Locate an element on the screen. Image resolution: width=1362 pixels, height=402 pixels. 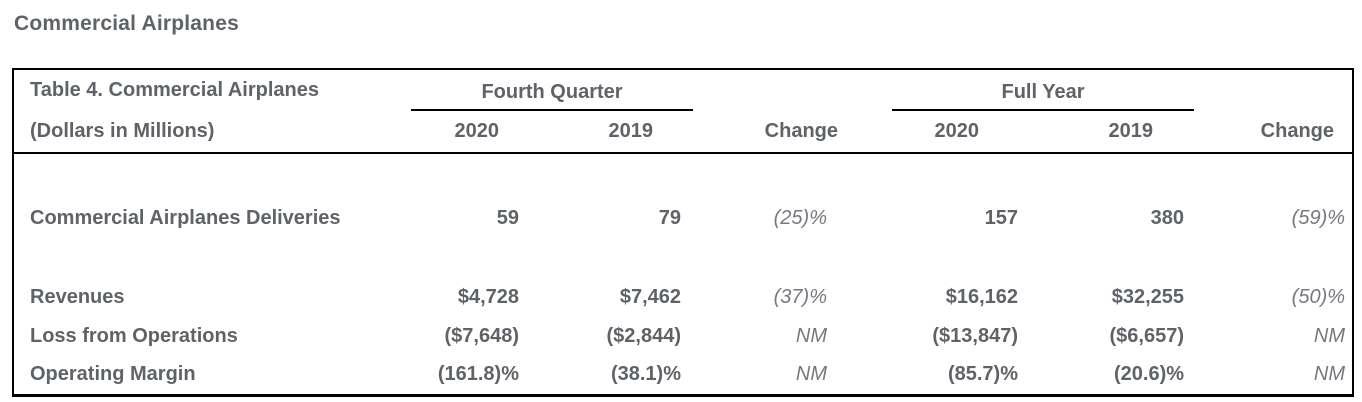
cell-q4-2019: $7,462 is located at coordinates (650, 297).